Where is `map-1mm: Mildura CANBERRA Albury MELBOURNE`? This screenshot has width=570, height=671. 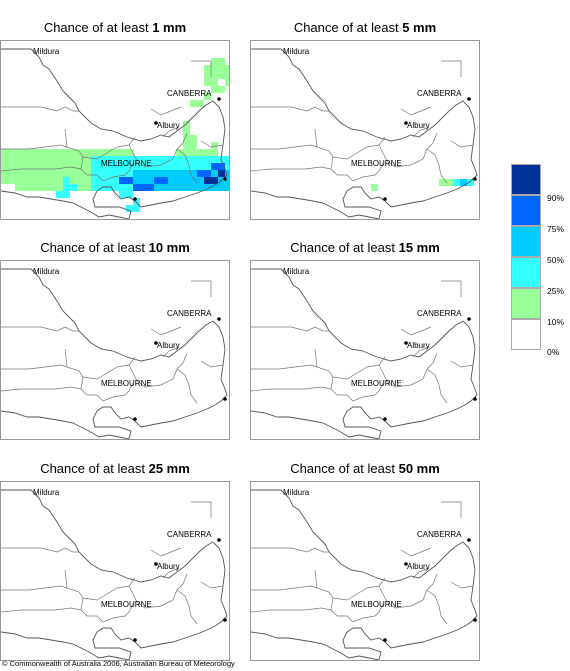 map-1mm: Mildura CANBERRA Albury MELBOURNE is located at coordinates (115, 130).